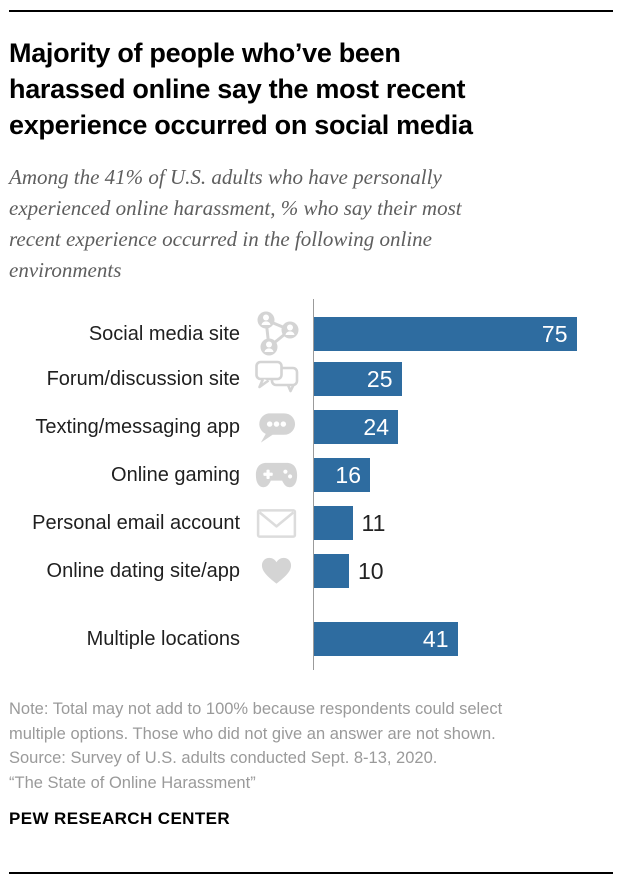 This screenshot has width=622, height=884. I want to click on title-line: Majority of people who’ve been, so click(205, 53).